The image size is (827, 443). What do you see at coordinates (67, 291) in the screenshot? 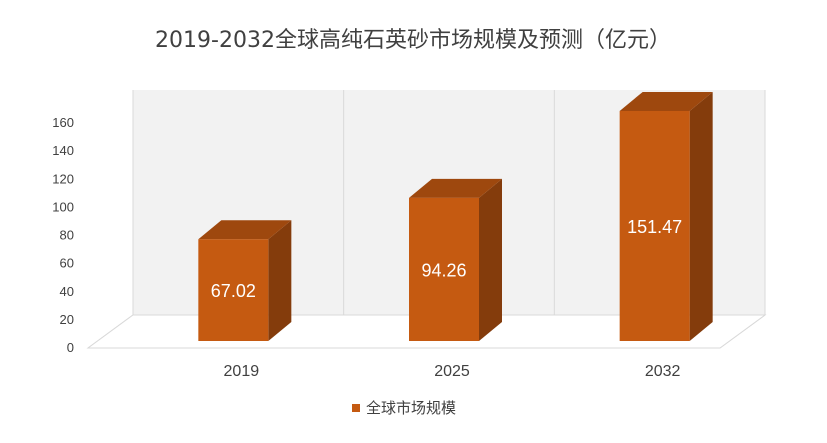
I see `y-tick-label: 40` at bounding box center [67, 291].